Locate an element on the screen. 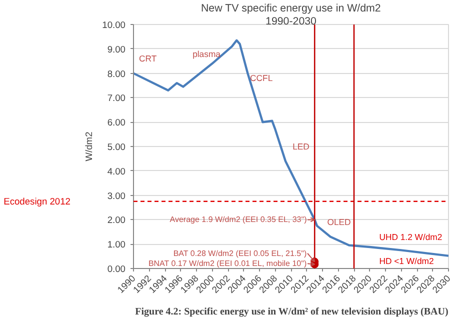  y-tick-label: 10.00 is located at coordinates (114, 25).